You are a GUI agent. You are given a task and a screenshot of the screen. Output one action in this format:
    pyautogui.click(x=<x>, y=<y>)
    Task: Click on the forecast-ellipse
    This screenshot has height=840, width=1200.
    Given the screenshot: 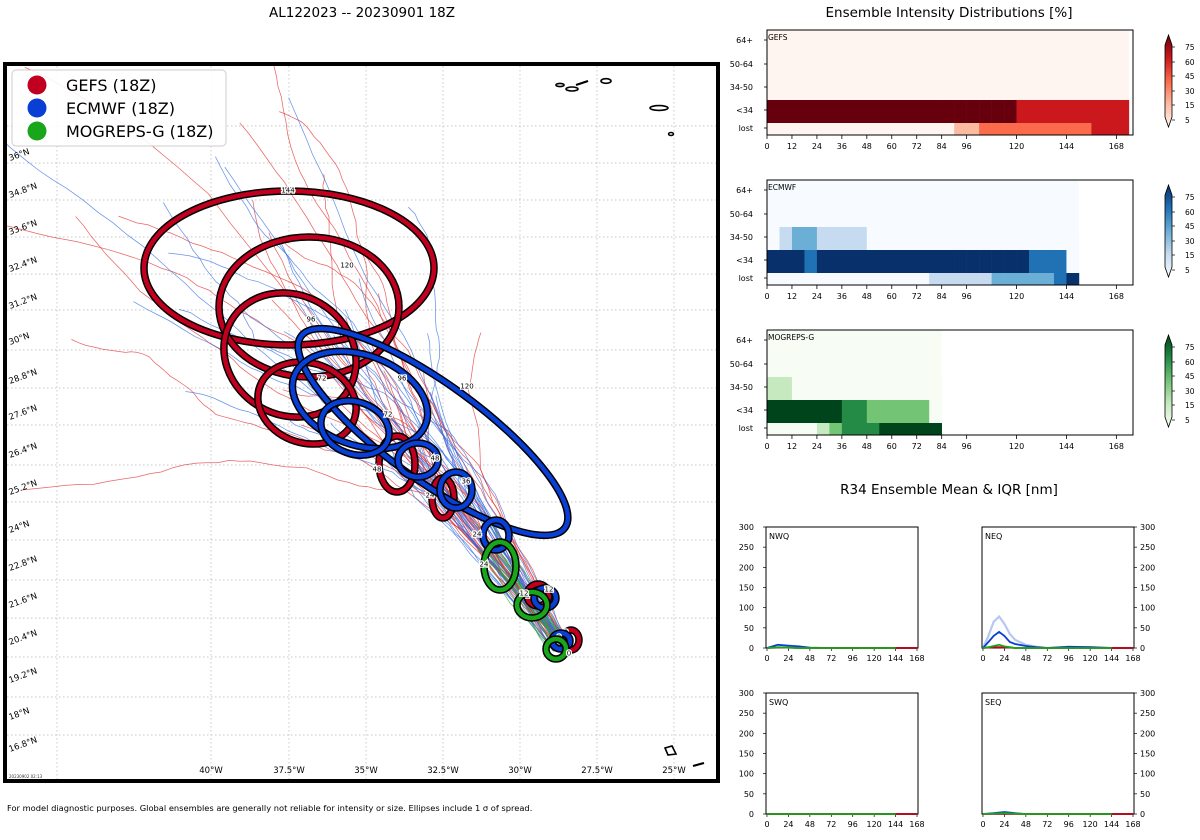 What is the action you would take?
    pyautogui.click(x=289, y=268)
    